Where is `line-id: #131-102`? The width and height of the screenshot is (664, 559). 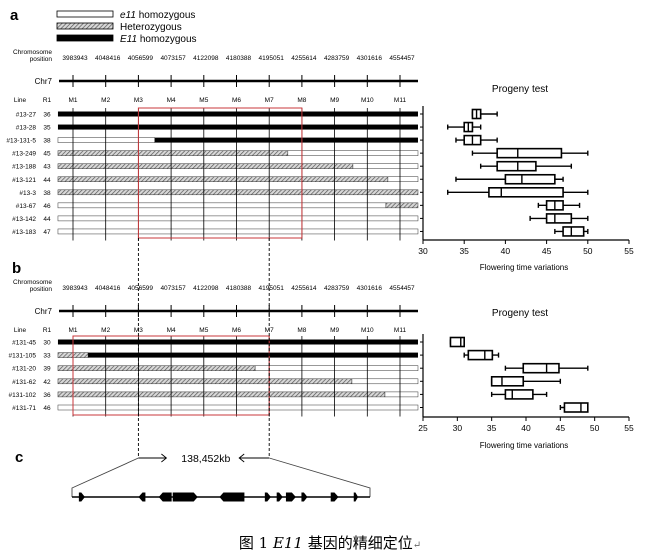 line-id: #131-102 is located at coordinates (23, 395).